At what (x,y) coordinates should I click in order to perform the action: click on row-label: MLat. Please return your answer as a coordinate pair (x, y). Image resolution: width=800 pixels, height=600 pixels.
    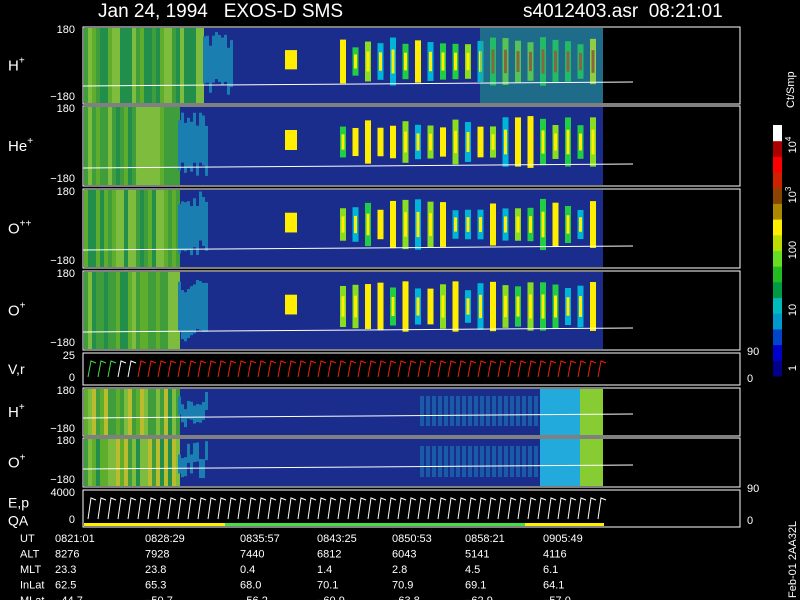
    Looking at the image, I should click on (32, 597).